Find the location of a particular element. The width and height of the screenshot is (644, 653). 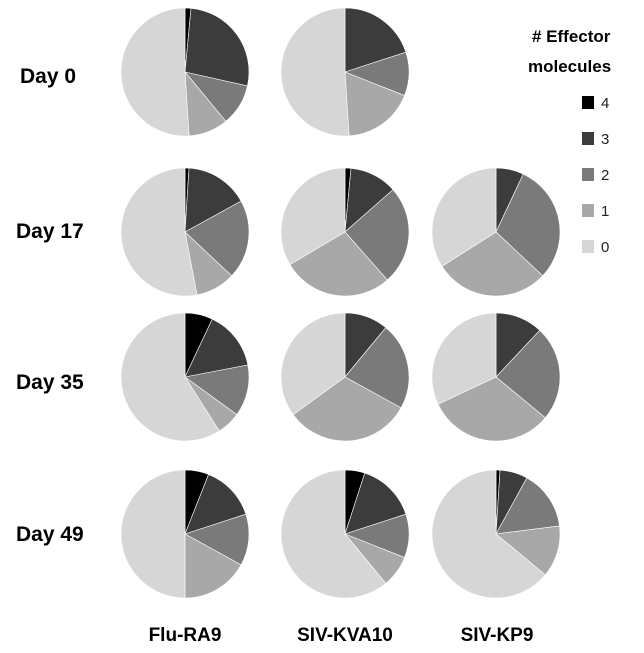

legend-label-4: 4 is located at coordinates (605, 103).